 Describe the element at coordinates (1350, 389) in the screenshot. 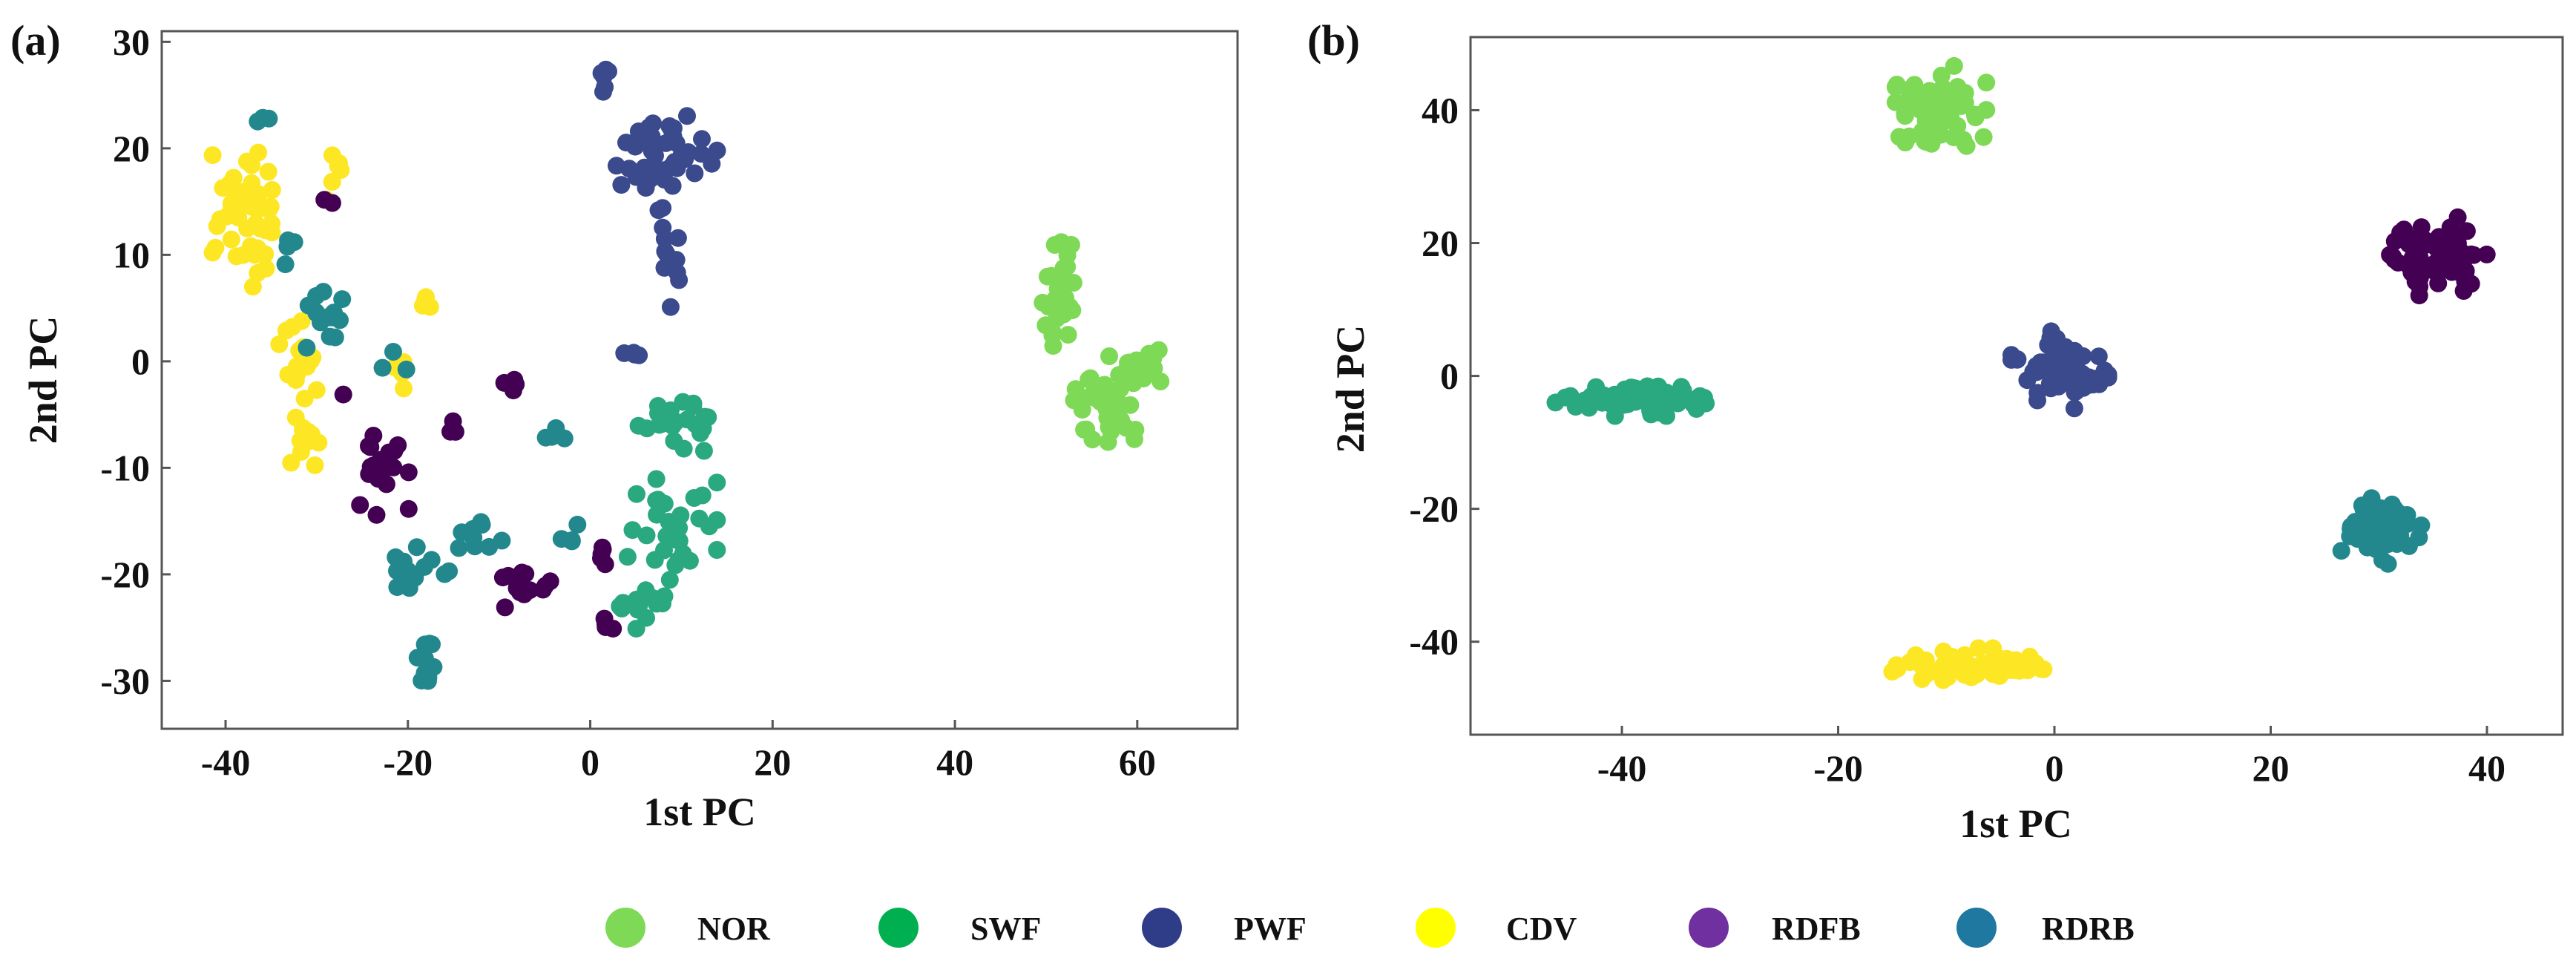

I see `panel-b-y-axis-label: 2nd PC` at that location.